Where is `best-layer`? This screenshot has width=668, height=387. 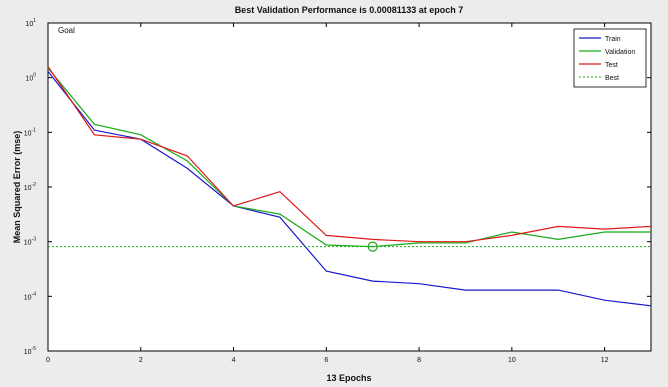
best-layer is located at coordinates (349, 246).